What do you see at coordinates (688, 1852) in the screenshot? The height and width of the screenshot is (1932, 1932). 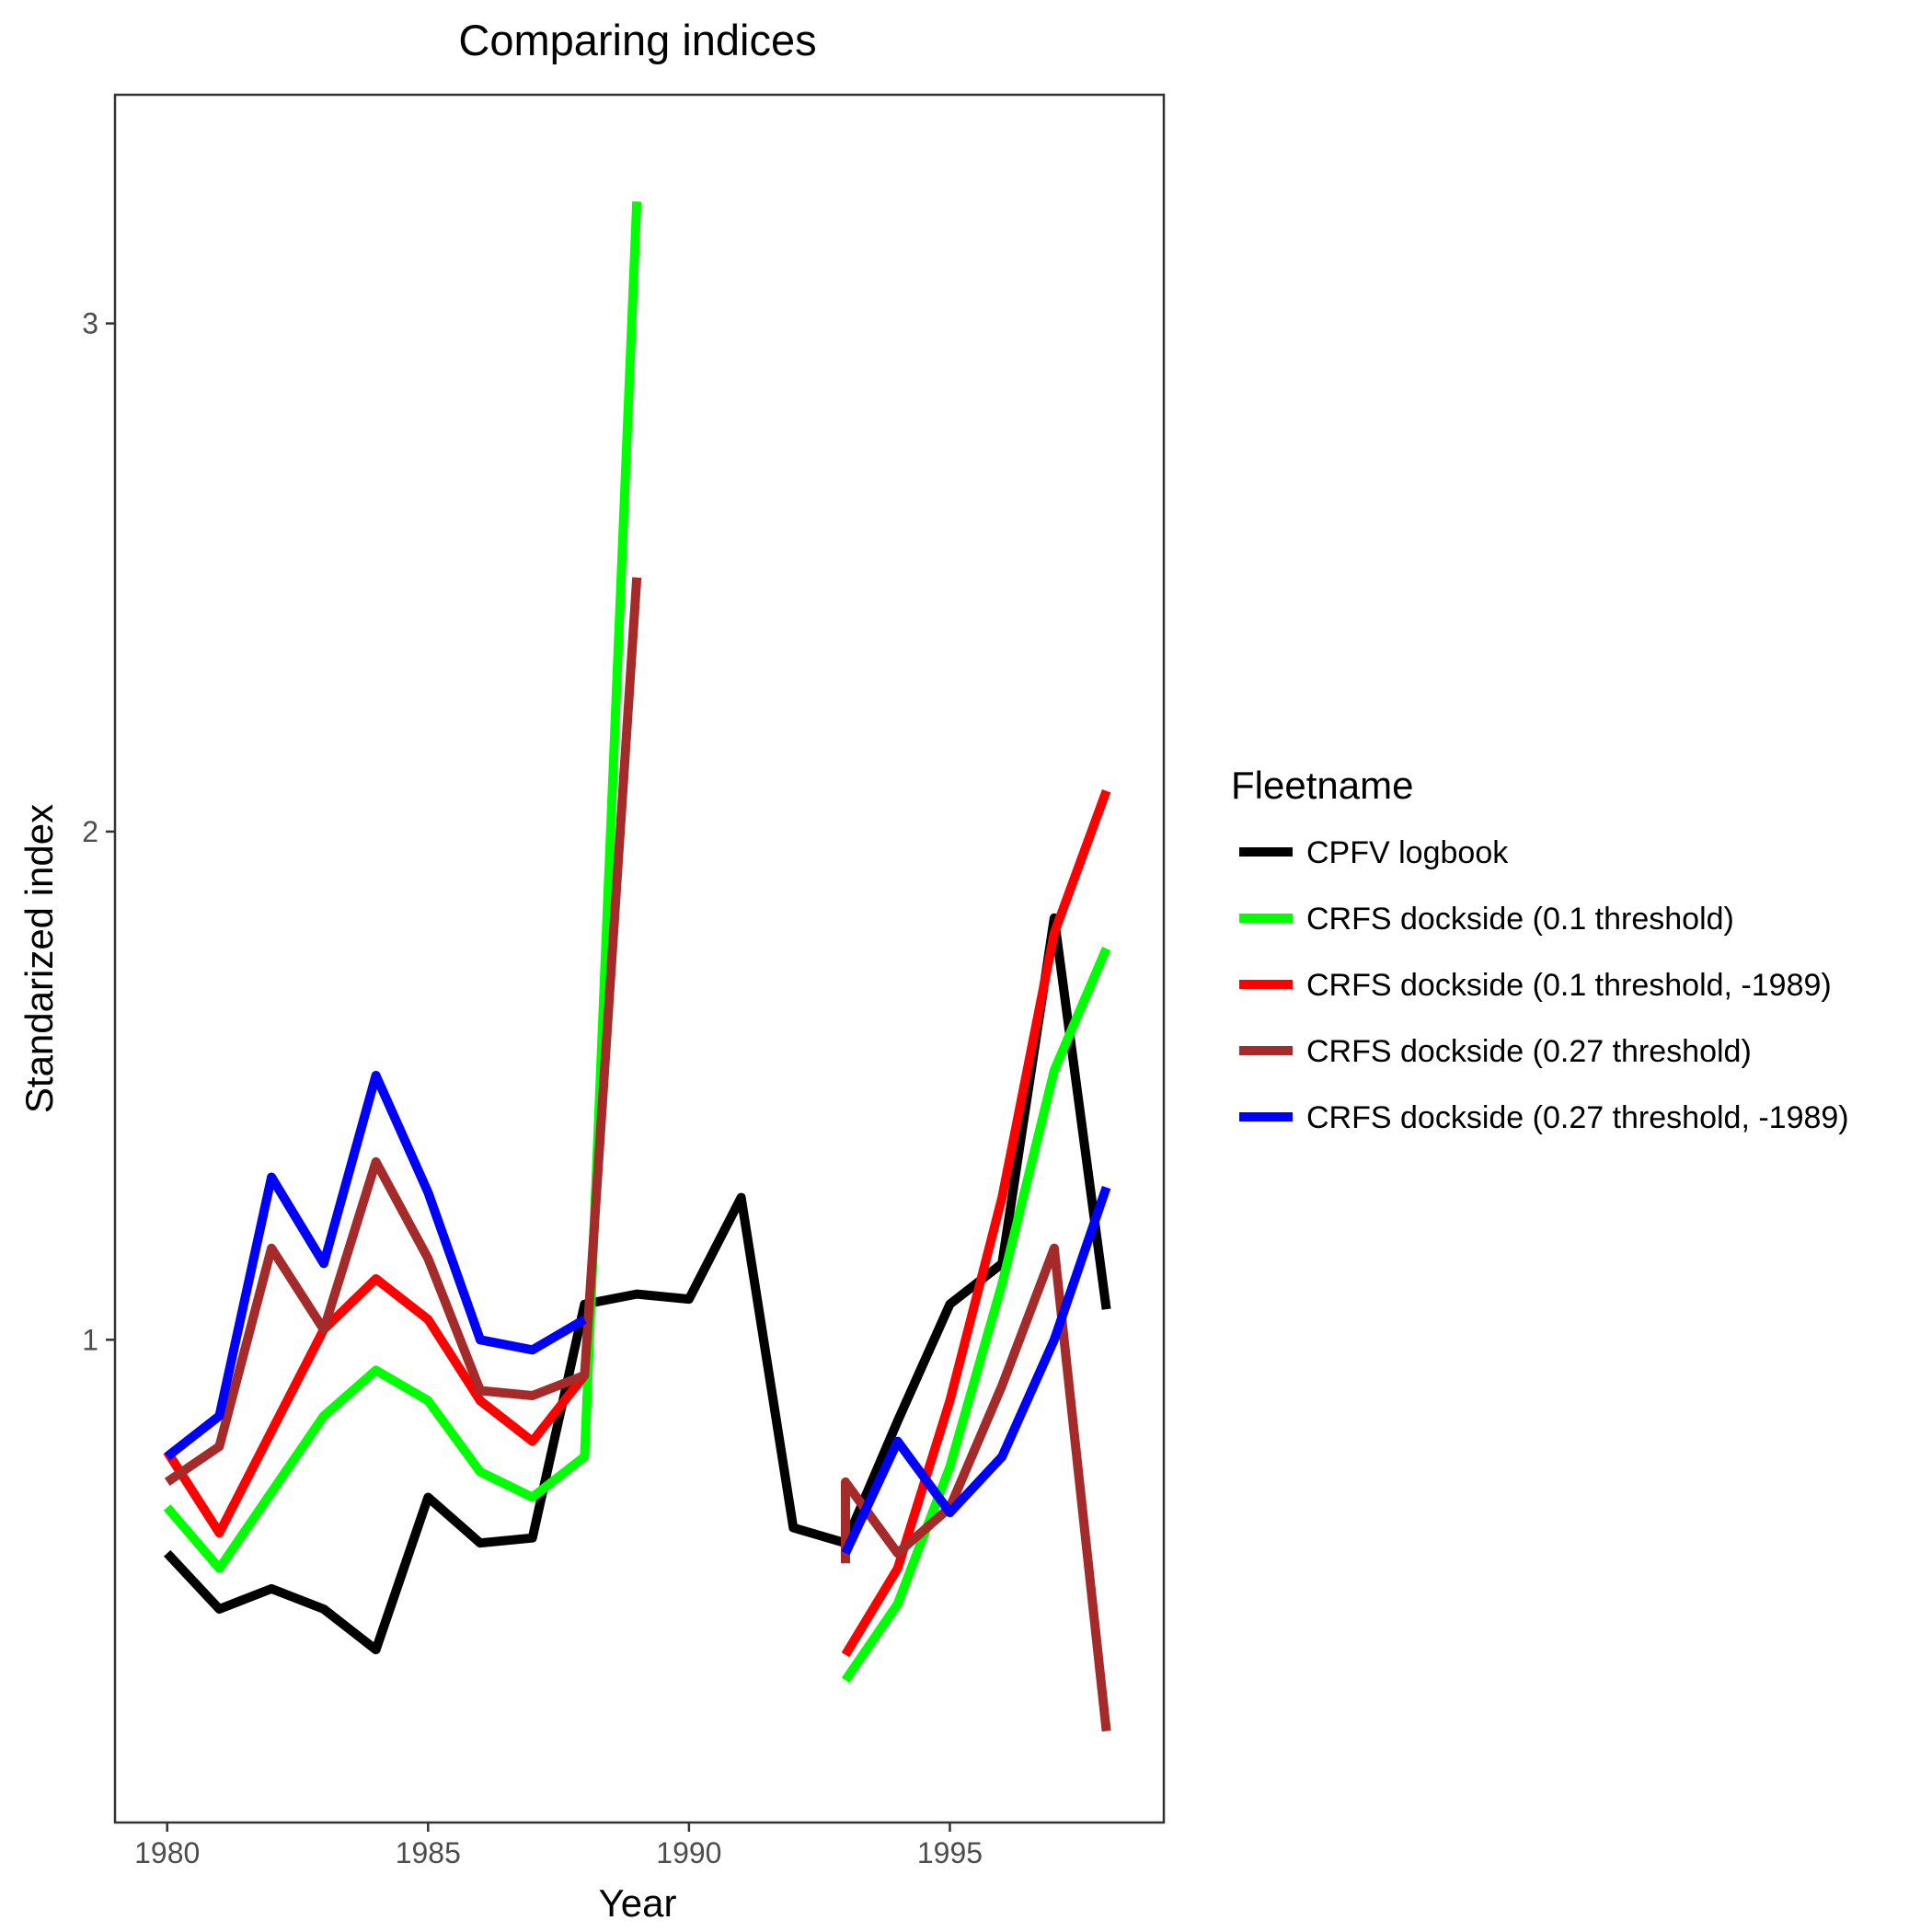 I see `x-tick-label: 1990` at bounding box center [688, 1852].